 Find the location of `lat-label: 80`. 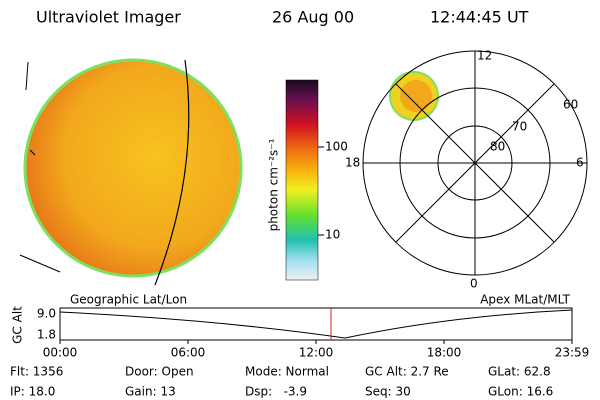

lat-label: 80 is located at coordinates (497, 147).